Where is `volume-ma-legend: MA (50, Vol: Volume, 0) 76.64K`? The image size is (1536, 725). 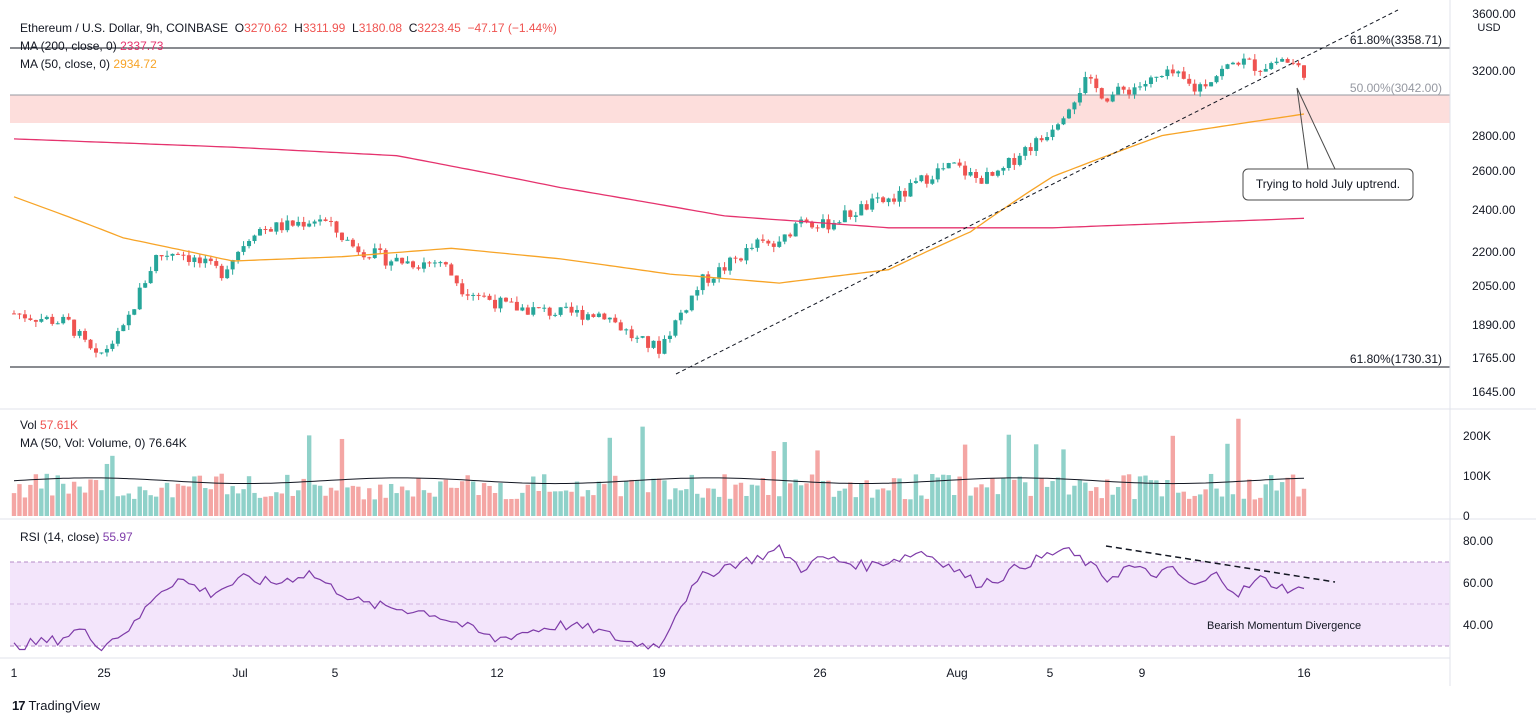 volume-ma-legend: MA (50, Vol: Volume, 0) 76.64K is located at coordinates (103, 443).